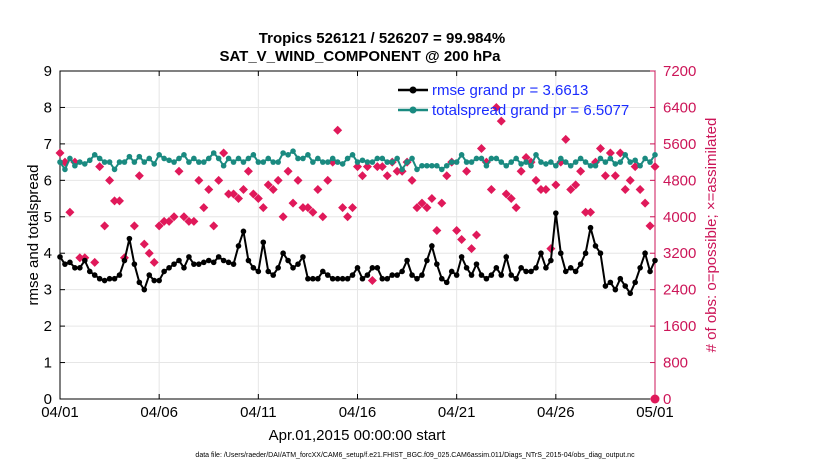  What do you see at coordinates (357, 160) in the screenshot?
I see `totalspread-series` at bounding box center [357, 160].